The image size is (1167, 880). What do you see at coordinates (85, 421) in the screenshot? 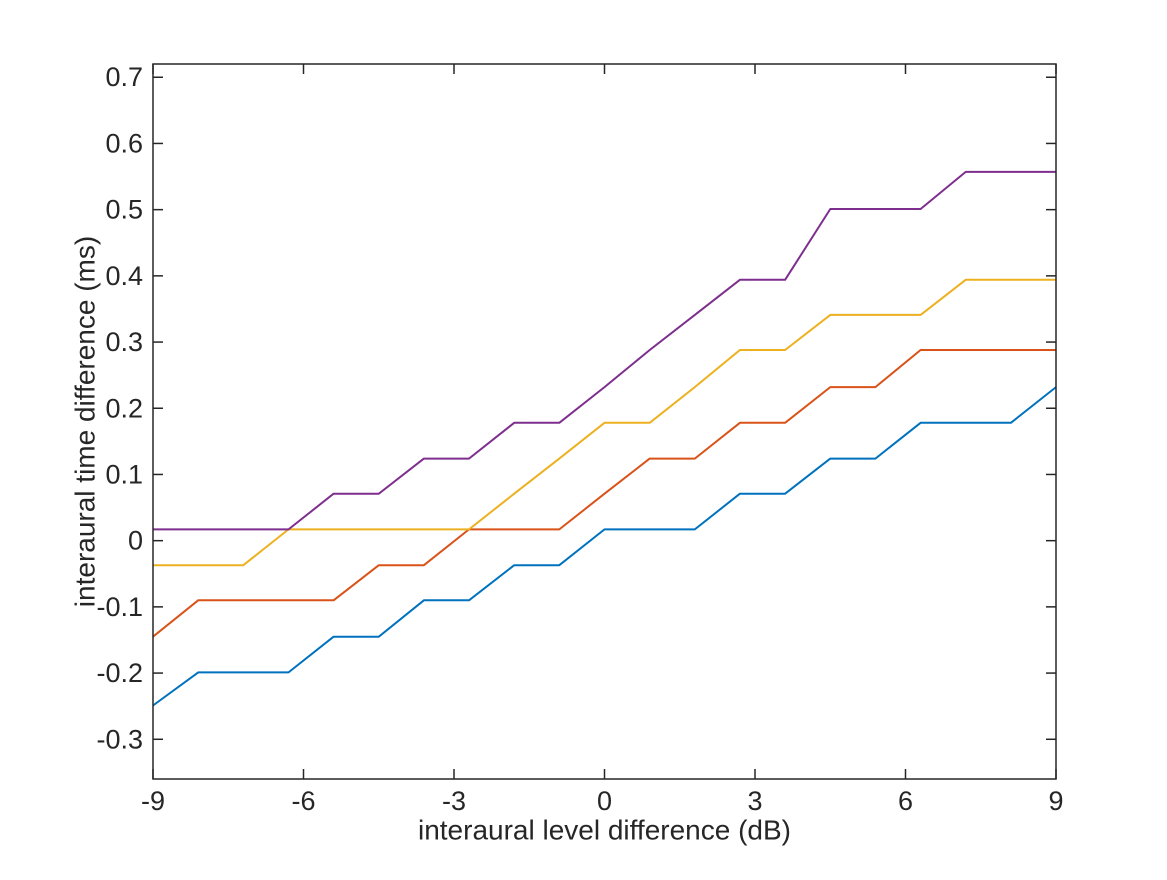
I see `y-axis-label: interaural time difference (ms)` at bounding box center [85, 421].